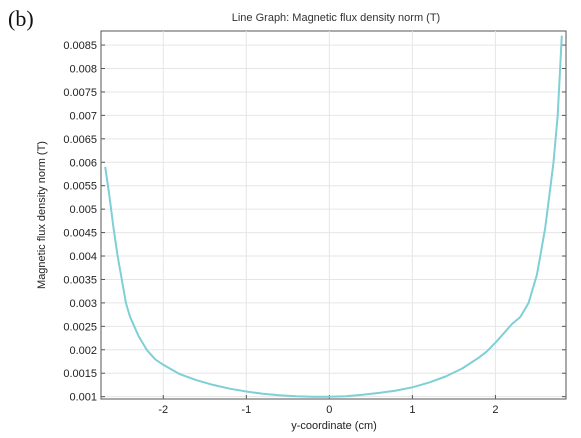 The image size is (581, 438). What do you see at coordinates (83, 257) in the screenshot?
I see `y-tick-label: 0.004` at bounding box center [83, 257].